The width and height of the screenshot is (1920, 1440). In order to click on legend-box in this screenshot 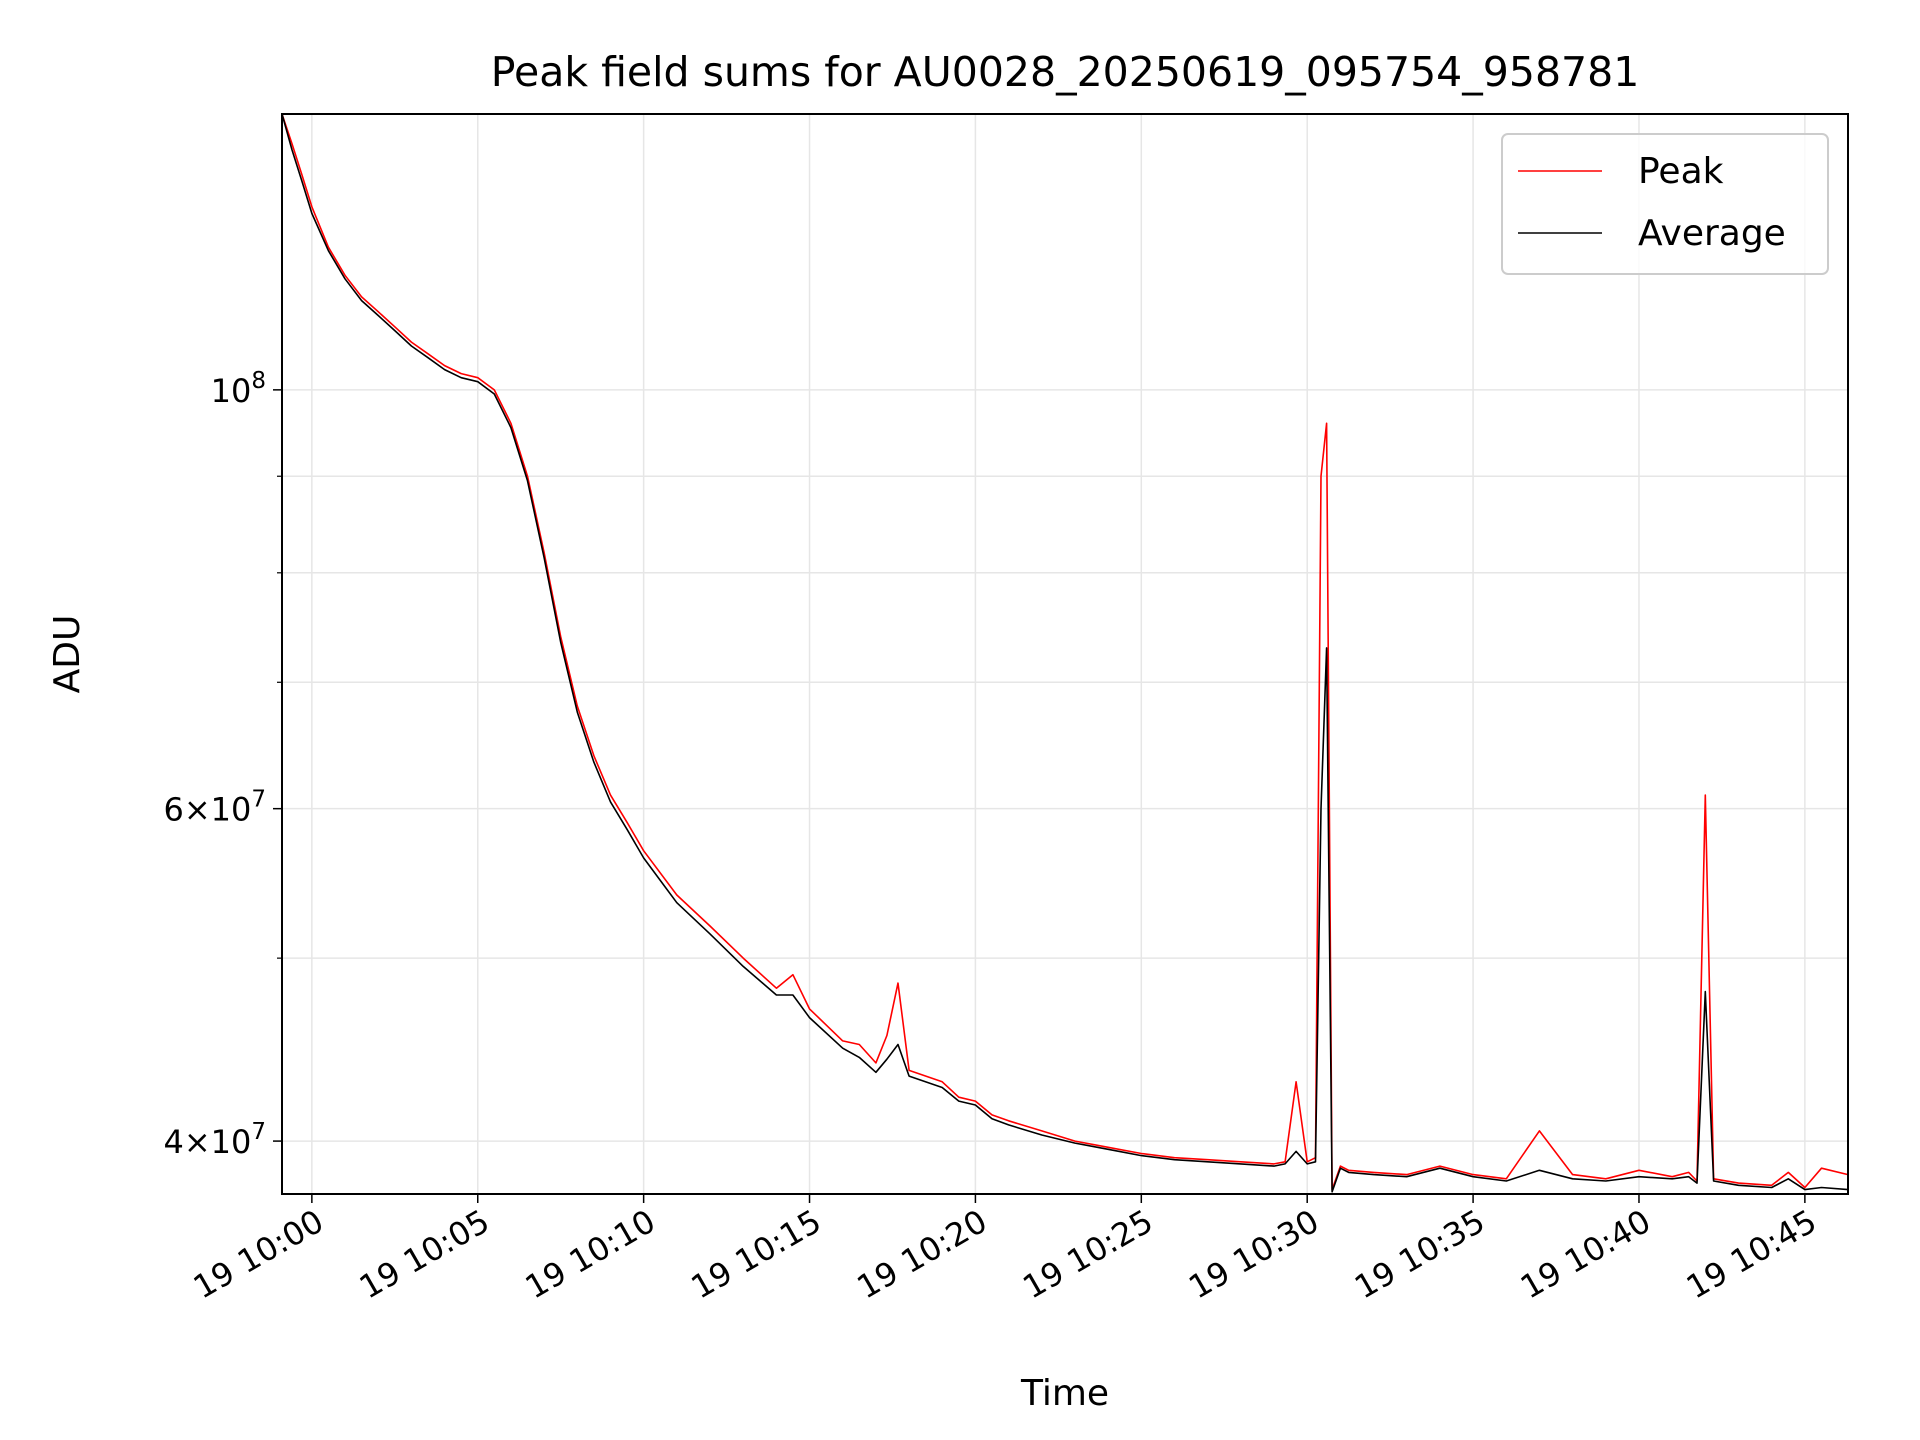, I will do `click(1665, 204)`.